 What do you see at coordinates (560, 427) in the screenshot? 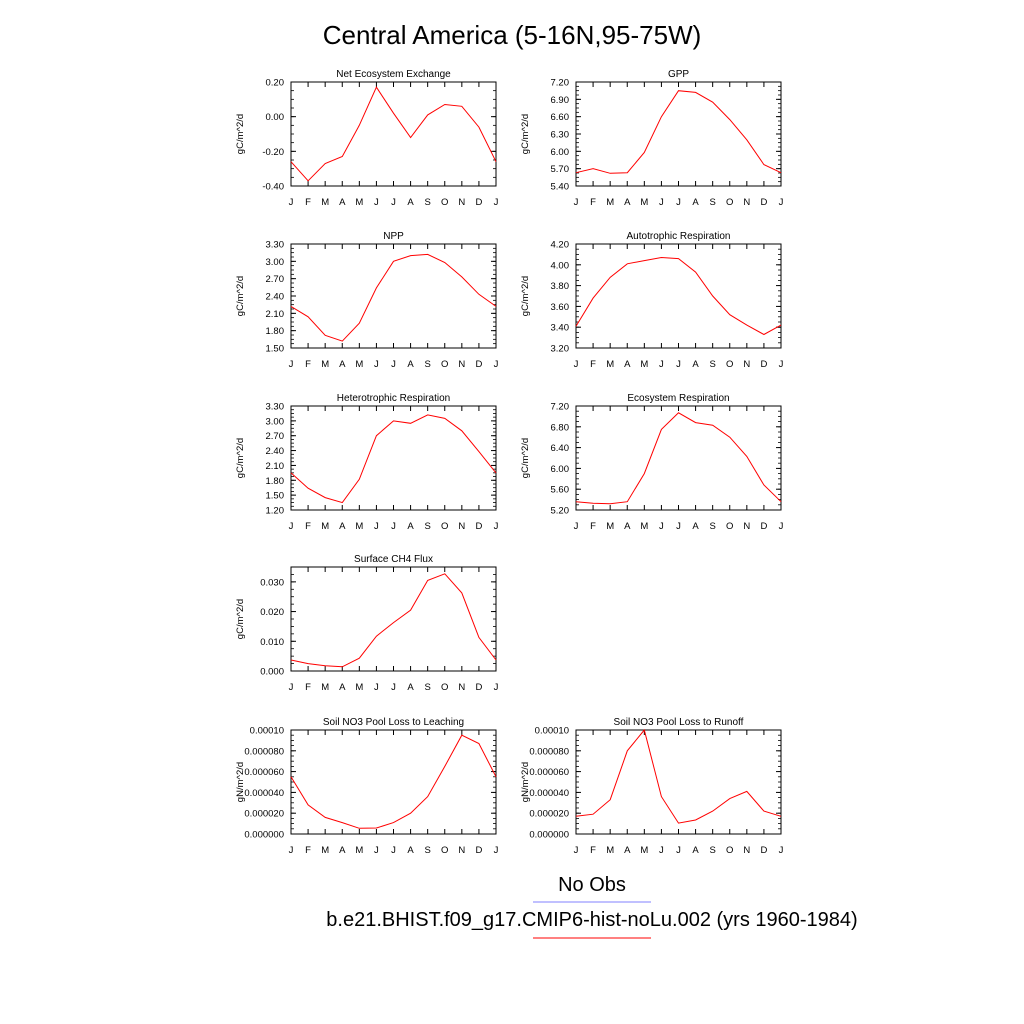
I see `y-tick-label: 6.80` at bounding box center [560, 427].